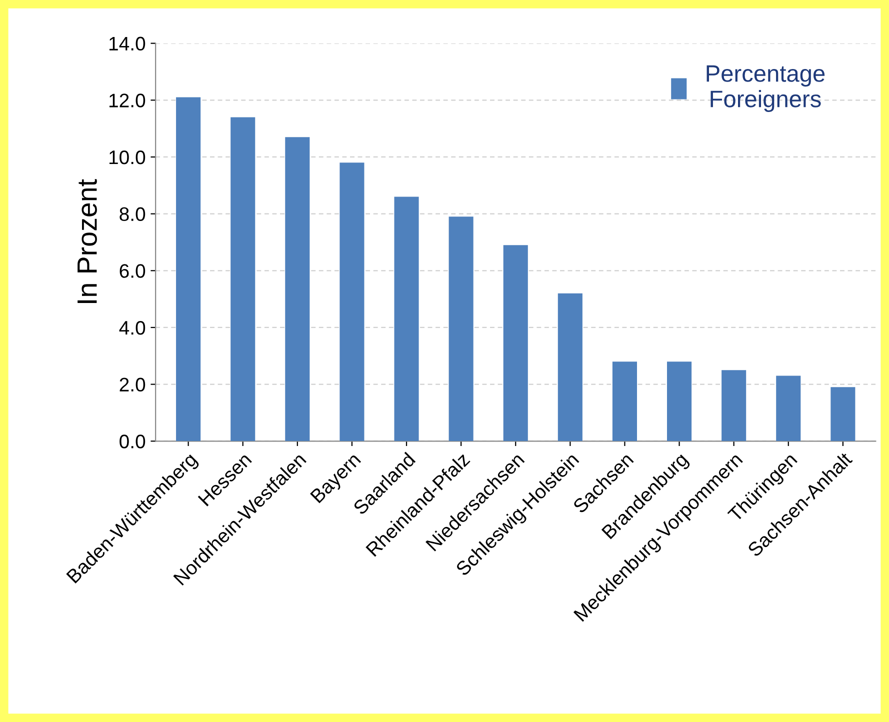  I want to click on y-tick-label: 2.0, so click(133, 385).